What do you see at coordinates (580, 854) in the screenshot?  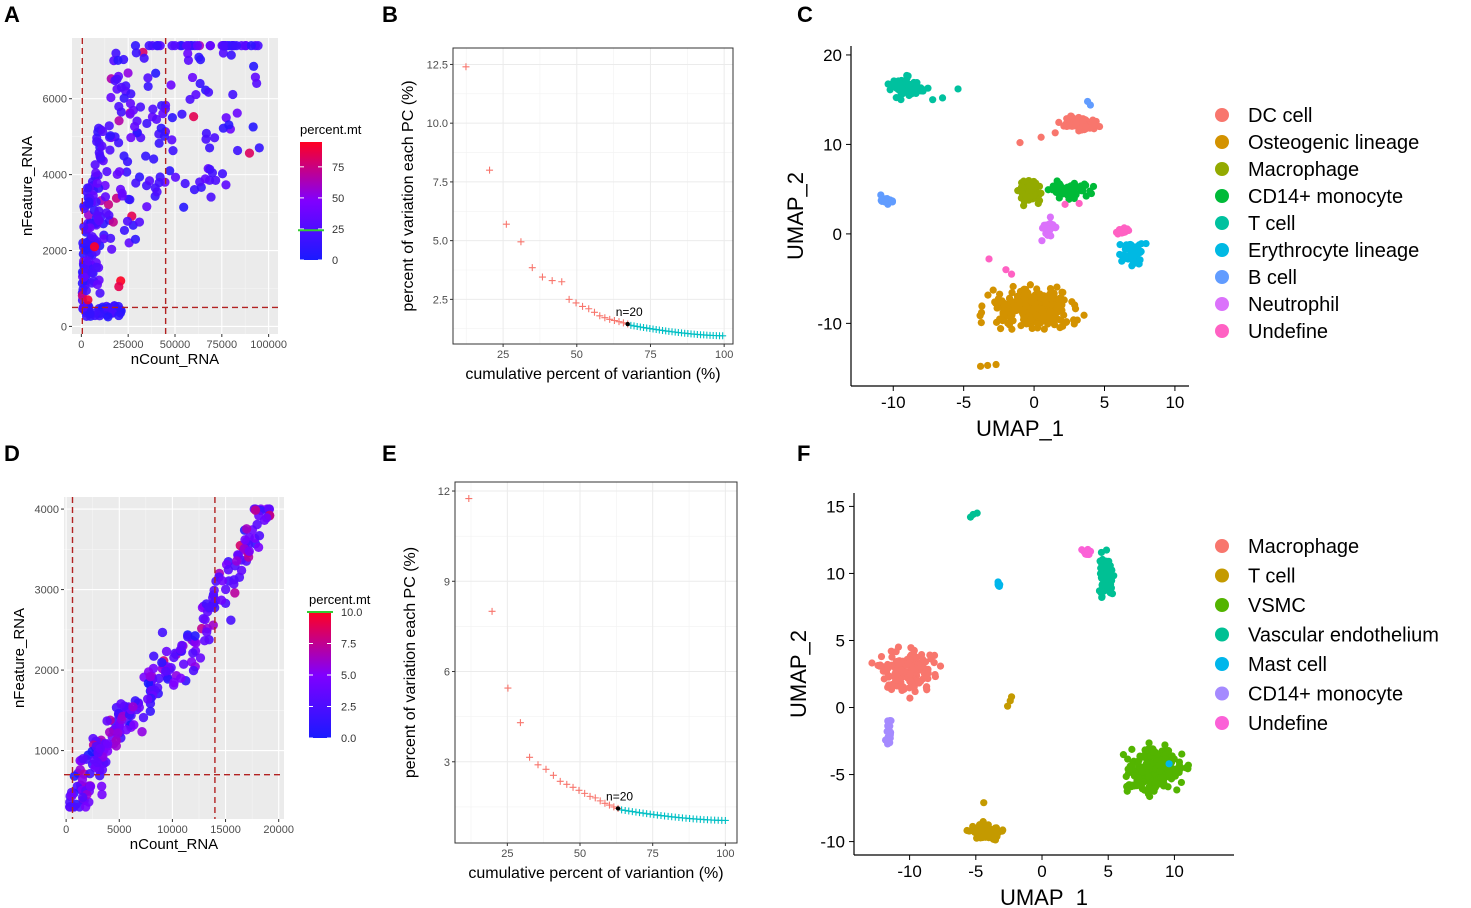 I see `x-tick-label: 50` at bounding box center [580, 854].